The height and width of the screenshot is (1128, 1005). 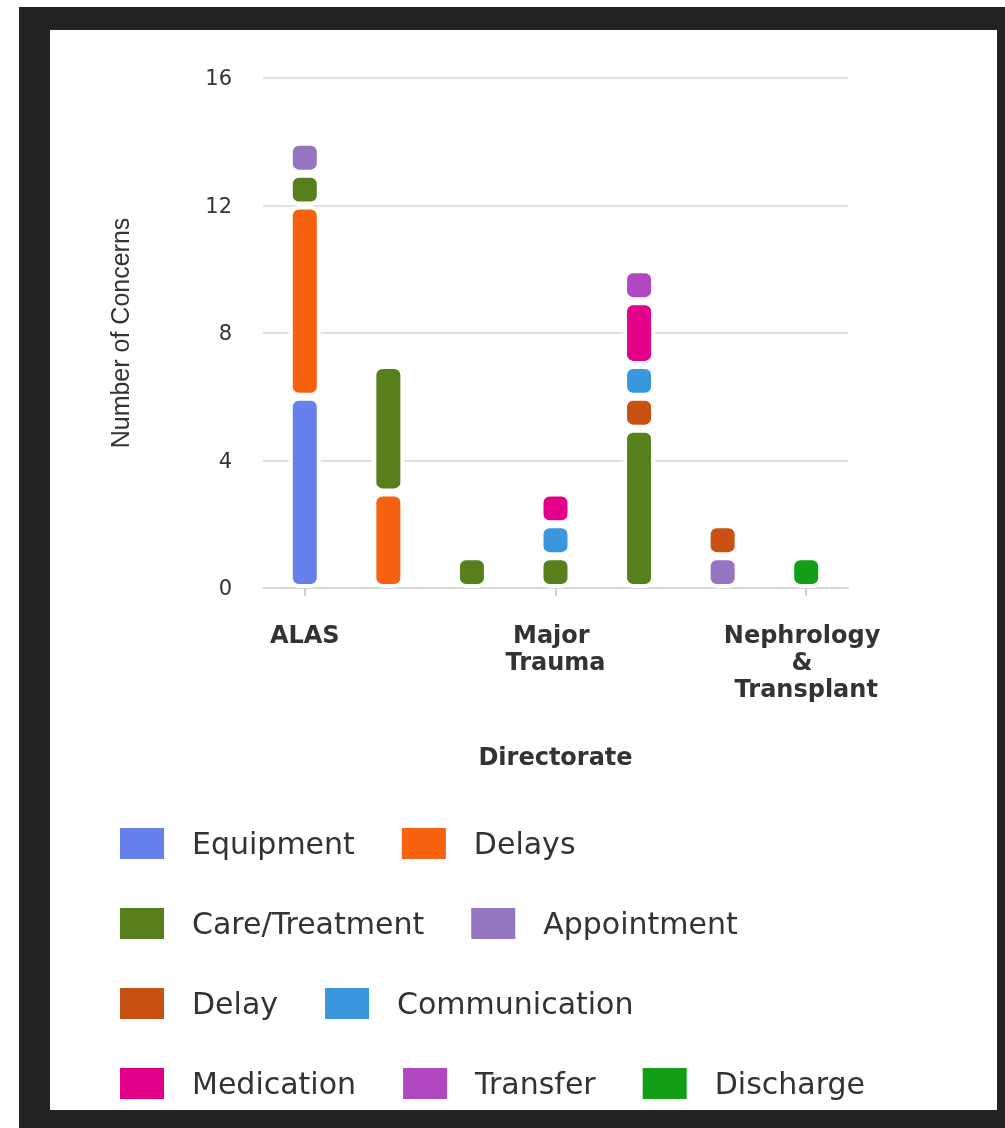 I want to click on legend-label: Delays, so click(x=524, y=843).